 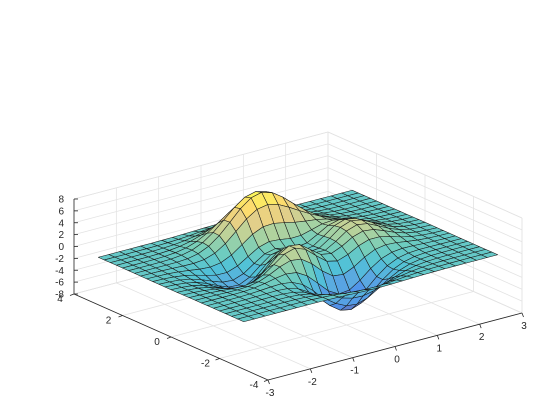 What do you see at coordinates (205, 364) in the screenshot?
I see `y-tick-label: -2` at bounding box center [205, 364].